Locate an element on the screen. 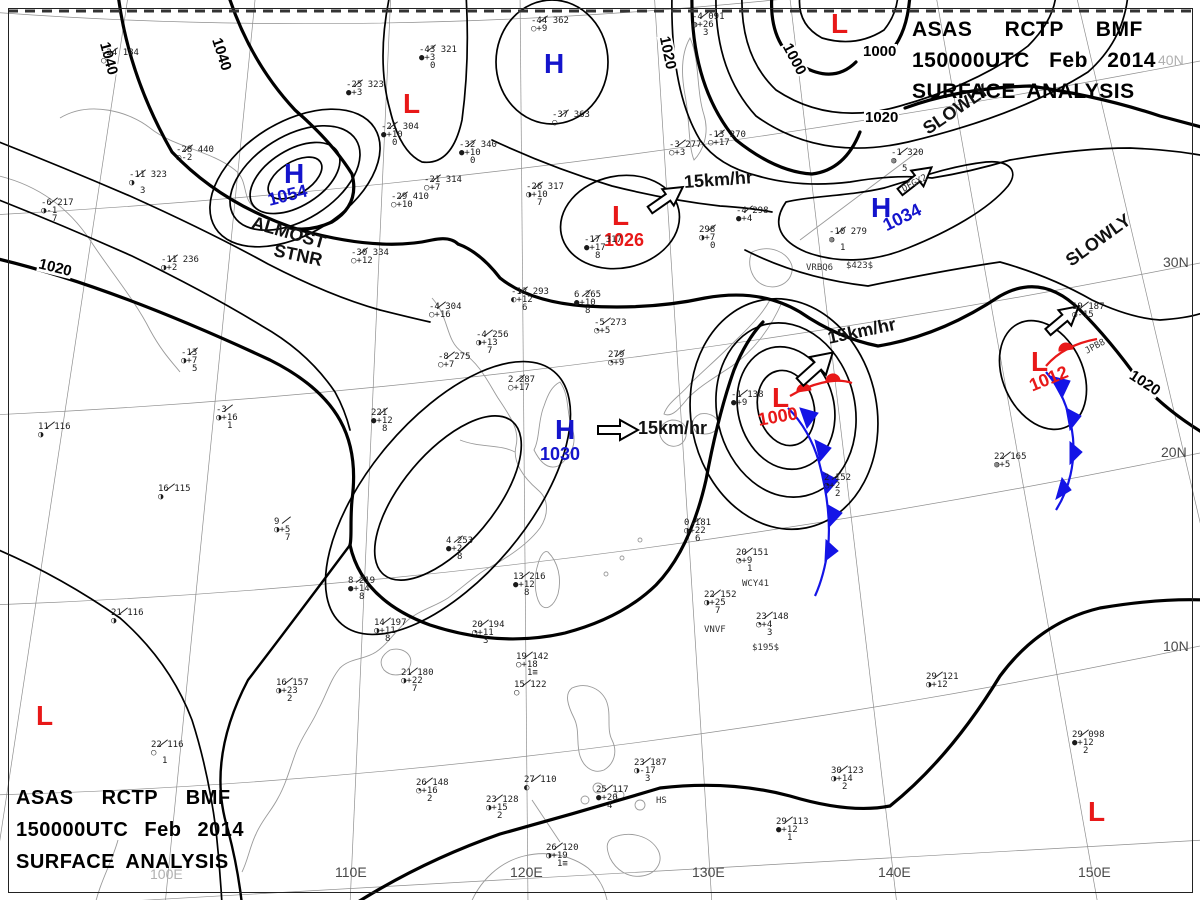 The width and height of the screenshot is (1200, 900). station-plot: 29 113 ● +12 1 is located at coordinates (792, 829).